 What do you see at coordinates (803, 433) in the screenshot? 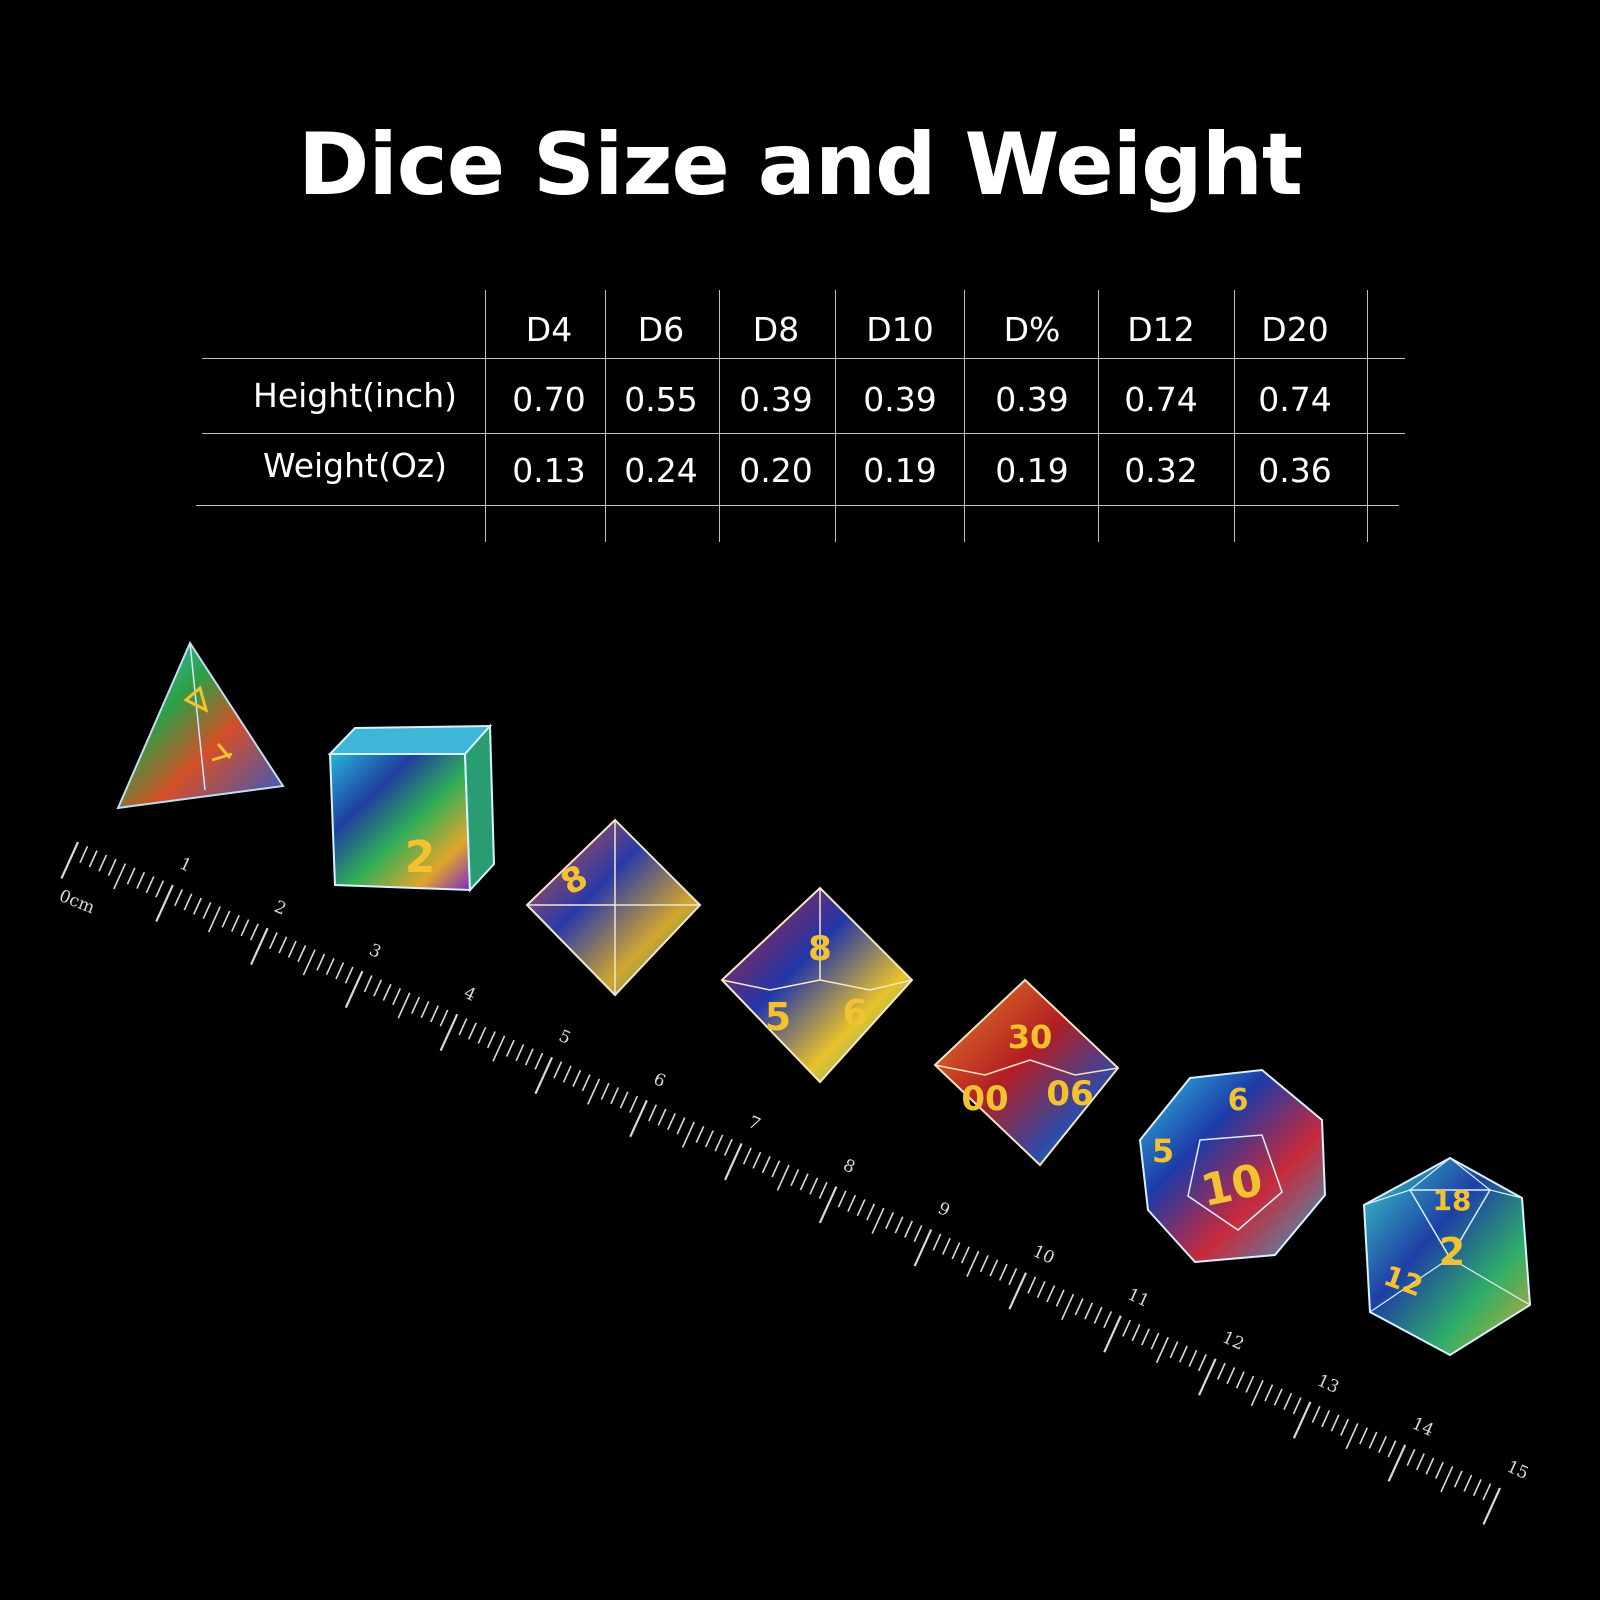
I see `table-rule-row1` at bounding box center [803, 433].